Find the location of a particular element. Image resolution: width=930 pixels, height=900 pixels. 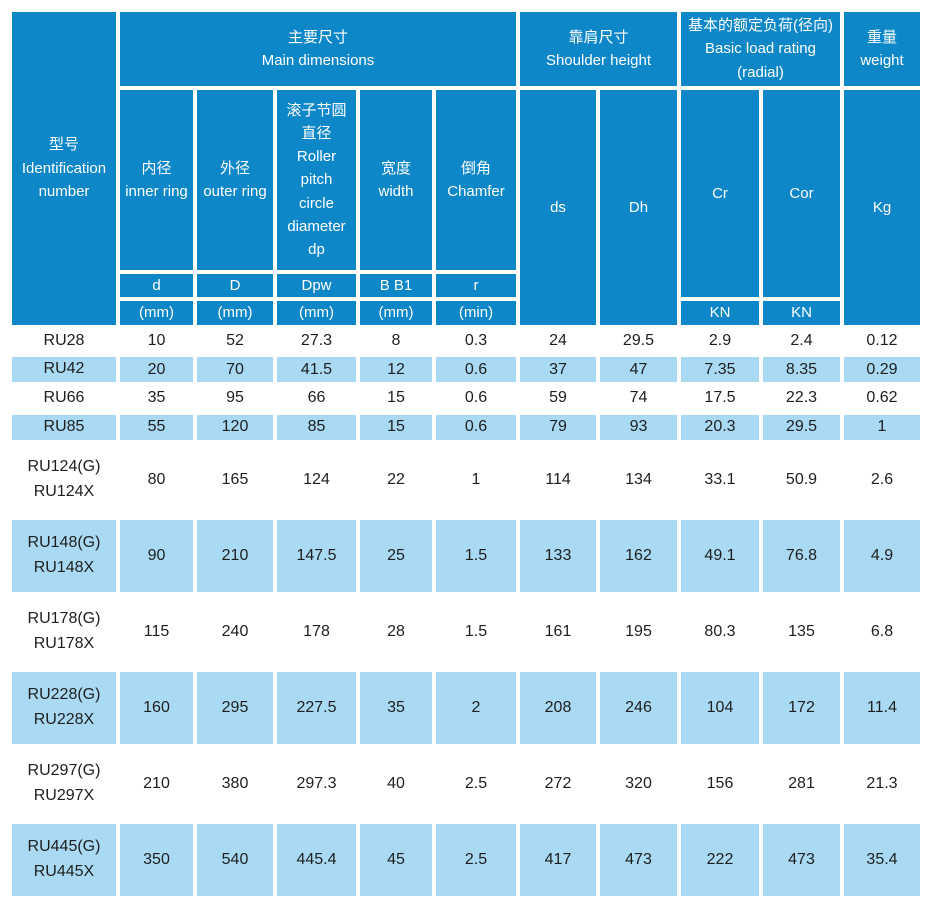

value-cell: 2.6 is located at coordinates (882, 479).